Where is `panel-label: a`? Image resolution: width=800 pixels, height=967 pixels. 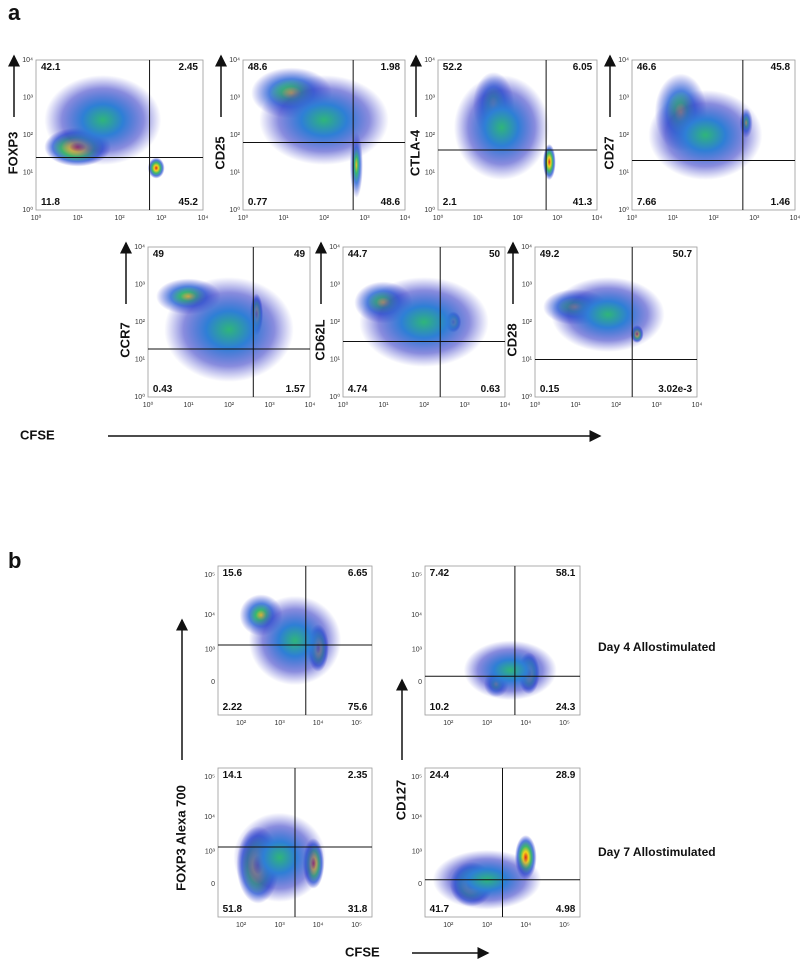
panel-label: a is located at coordinates (14, 12).